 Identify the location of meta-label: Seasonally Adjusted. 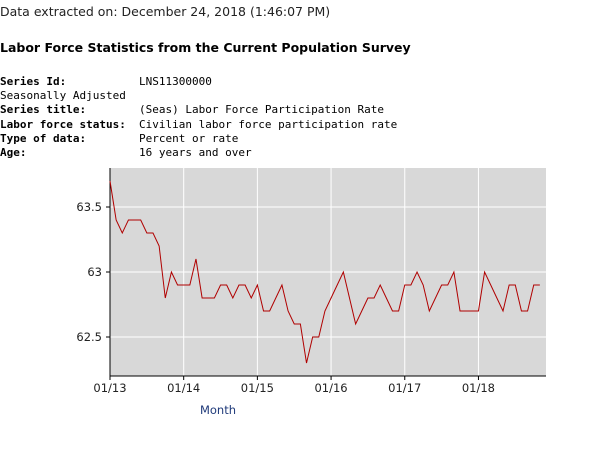
(63, 96).